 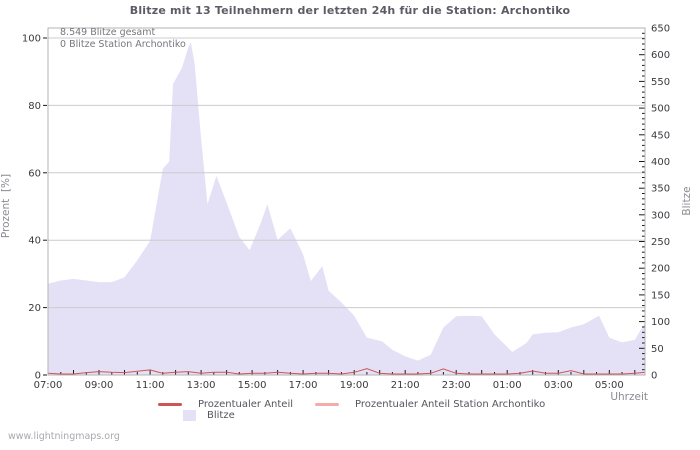 What do you see at coordinates (45, 206) in the screenshot?
I see `left-axis-ticks` at bounding box center [45, 206].